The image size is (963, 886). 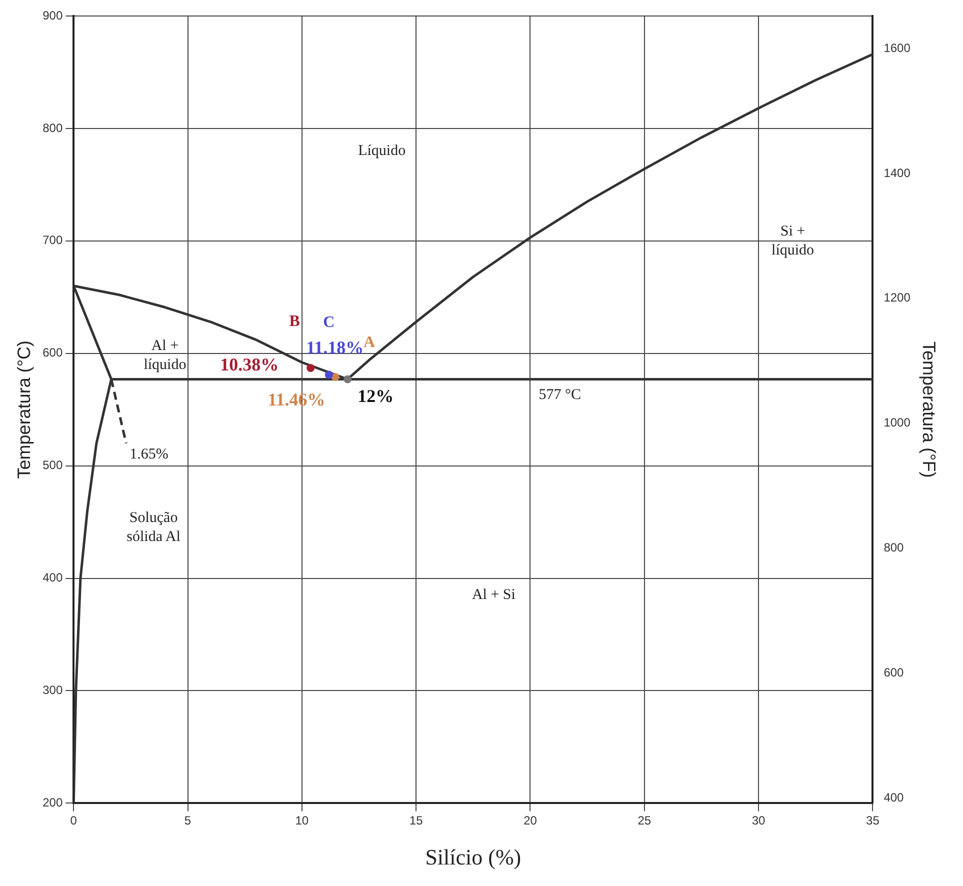 I want to click on annotation: Solução sólida Al, so click(x=153, y=528).